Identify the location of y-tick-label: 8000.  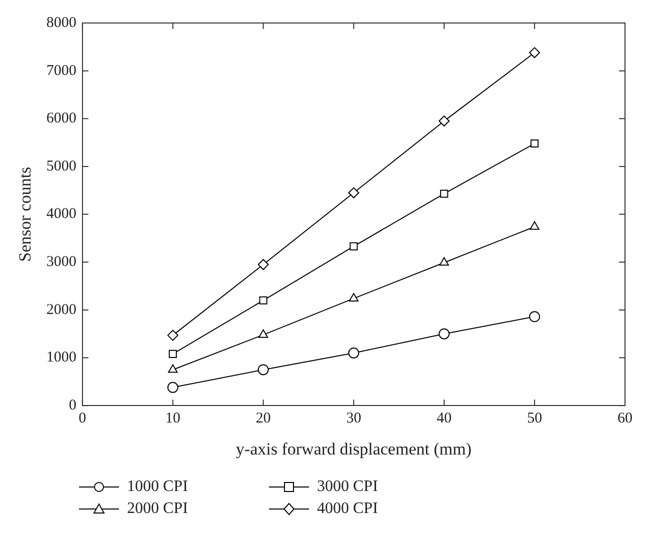
(61, 22).